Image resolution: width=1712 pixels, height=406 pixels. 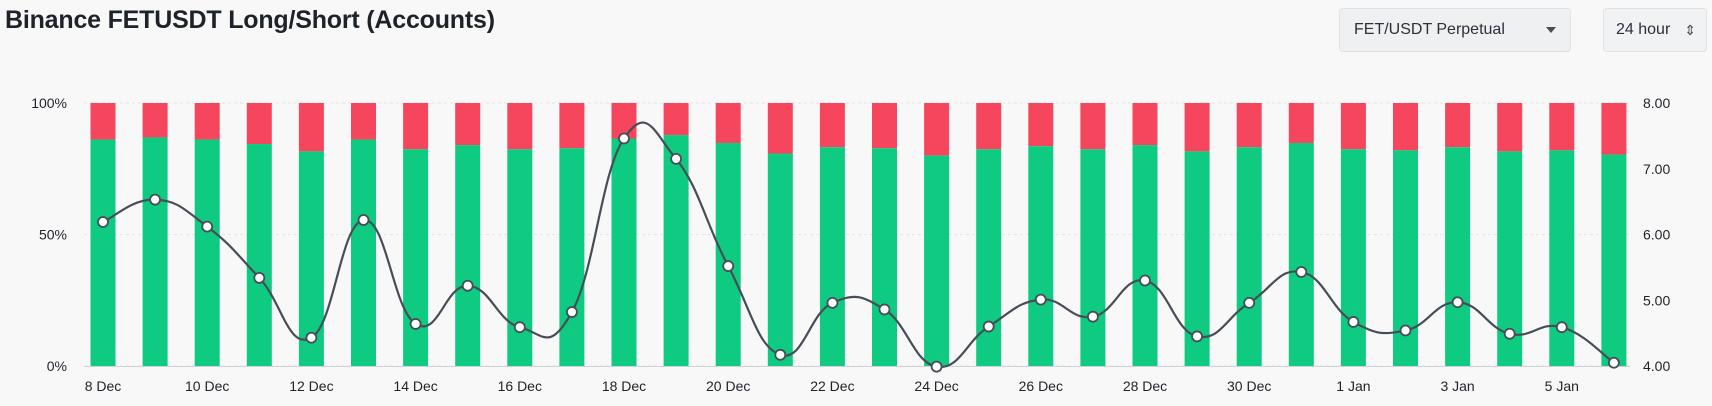 What do you see at coordinates (1643, 29) in the screenshot?
I see `period-select-value: 24 hour` at bounding box center [1643, 29].